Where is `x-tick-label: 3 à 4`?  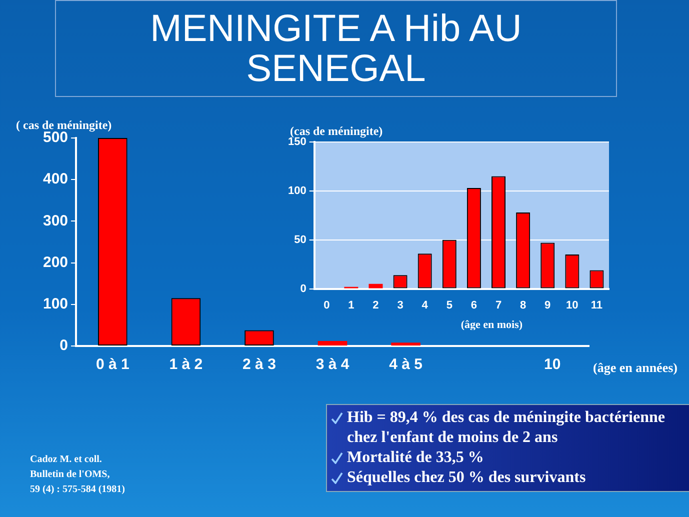 x-tick-label: 3 à 4 is located at coordinates (333, 365).